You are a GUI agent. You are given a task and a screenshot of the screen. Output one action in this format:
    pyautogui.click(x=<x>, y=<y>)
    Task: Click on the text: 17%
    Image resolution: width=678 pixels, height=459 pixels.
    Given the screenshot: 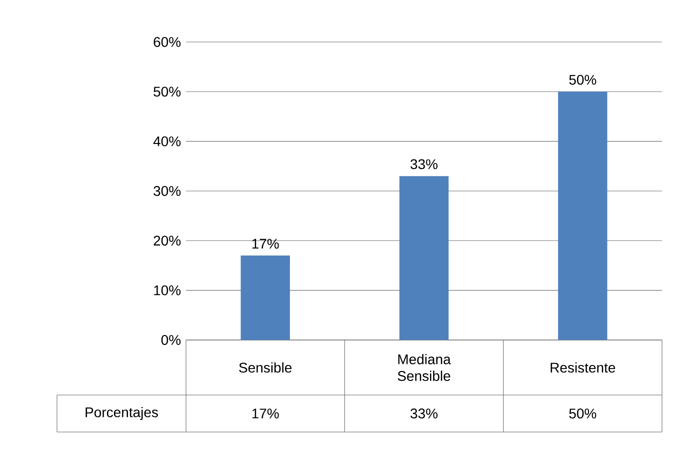 What is the action you would take?
    pyautogui.click(x=265, y=243)
    